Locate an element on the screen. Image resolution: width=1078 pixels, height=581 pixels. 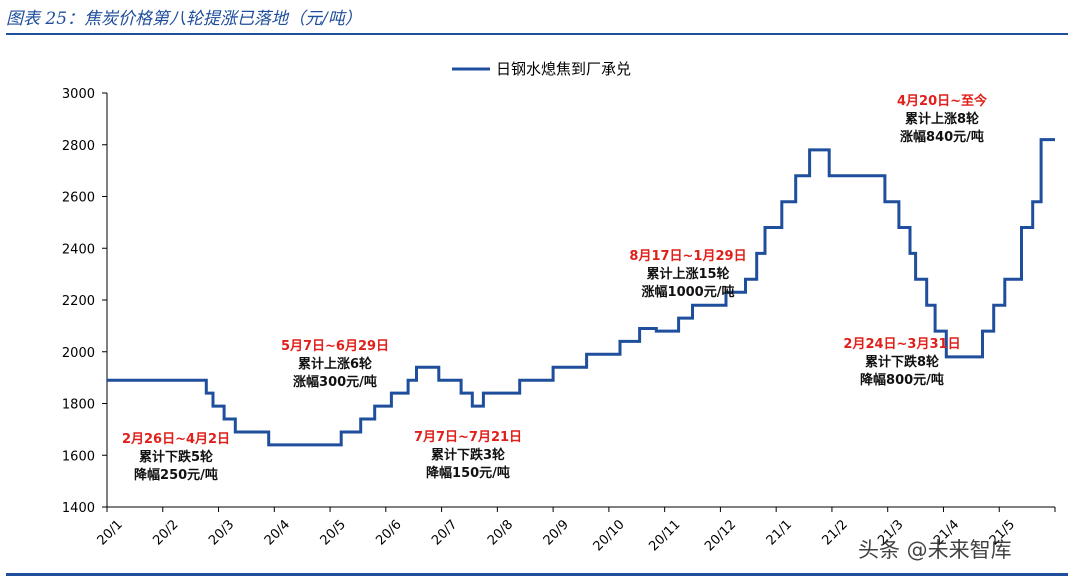
y-tick-label: 1800 is located at coordinates (78, 405).